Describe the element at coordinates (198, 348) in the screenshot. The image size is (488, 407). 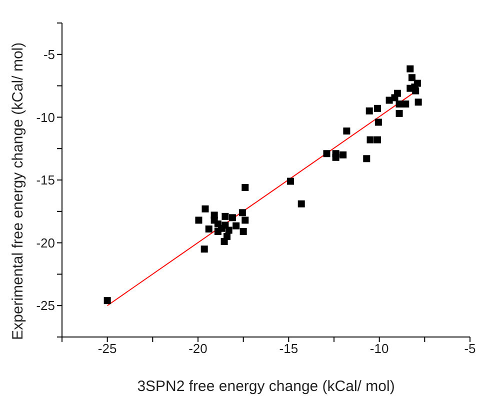
I see `x-tick-label: -20` at that location.